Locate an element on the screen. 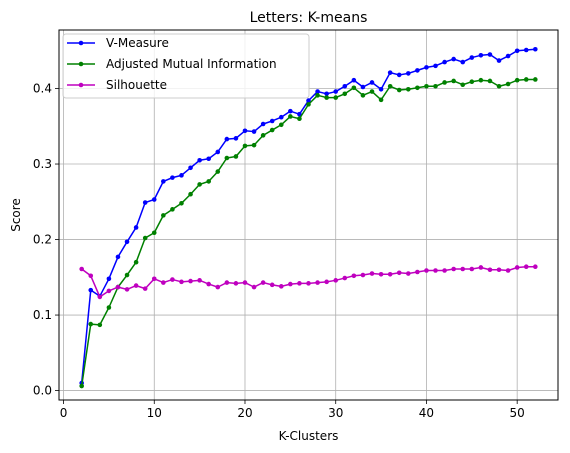 The height and width of the screenshot is (453, 570). y-tick-label: 0.0 is located at coordinates (42, 391).